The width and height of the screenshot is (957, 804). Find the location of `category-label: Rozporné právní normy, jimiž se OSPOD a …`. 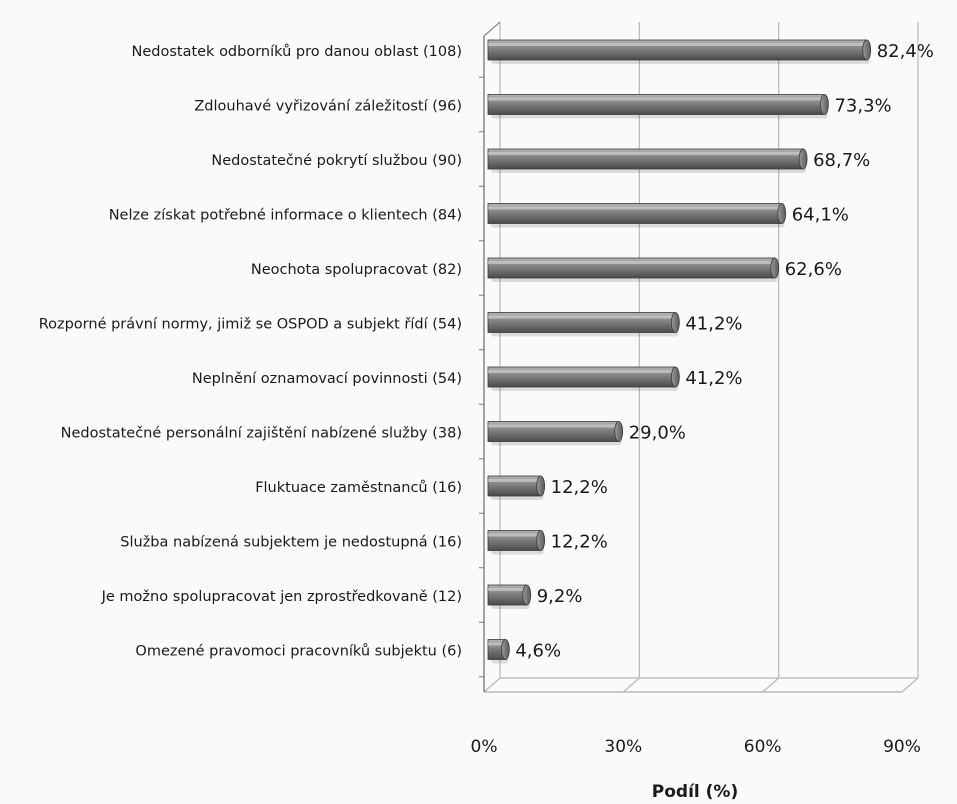

category-label: Rozporné právní normy, jimiž se OSPOD a … is located at coordinates (250, 325).